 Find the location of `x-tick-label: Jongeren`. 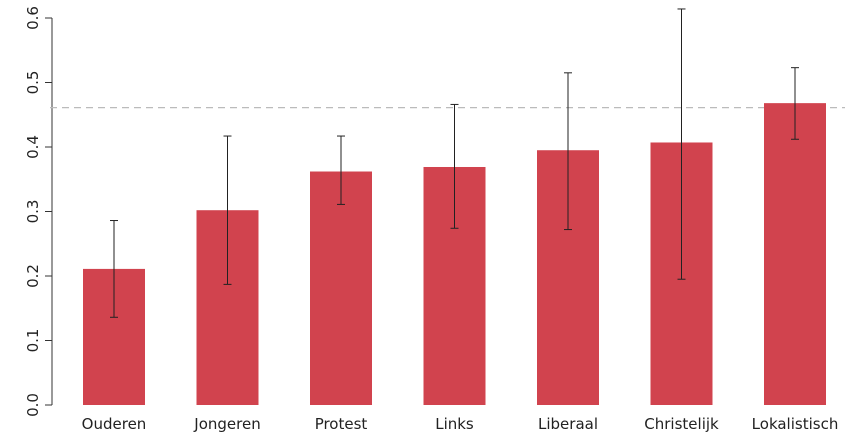

x-tick-label: Jongeren is located at coordinates (226, 424).